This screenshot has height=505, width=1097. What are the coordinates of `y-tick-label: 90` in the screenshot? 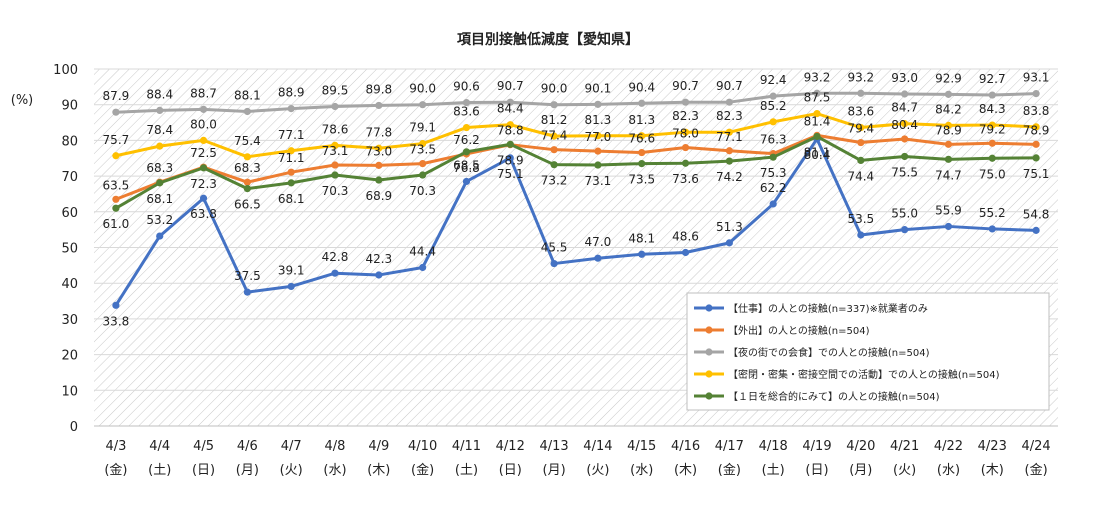 It's located at (69, 106).